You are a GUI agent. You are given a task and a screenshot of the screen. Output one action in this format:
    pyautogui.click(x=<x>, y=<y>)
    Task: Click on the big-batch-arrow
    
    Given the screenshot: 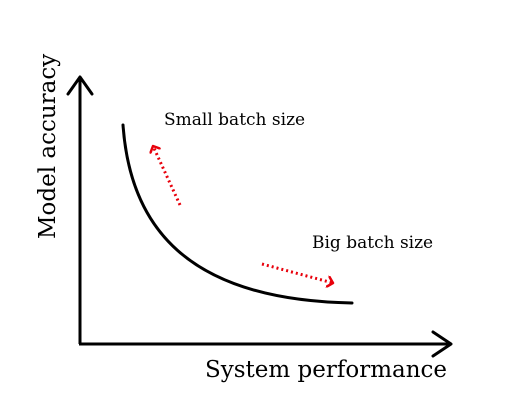 What is the action you would take?
    pyautogui.click(x=297, y=272)
    